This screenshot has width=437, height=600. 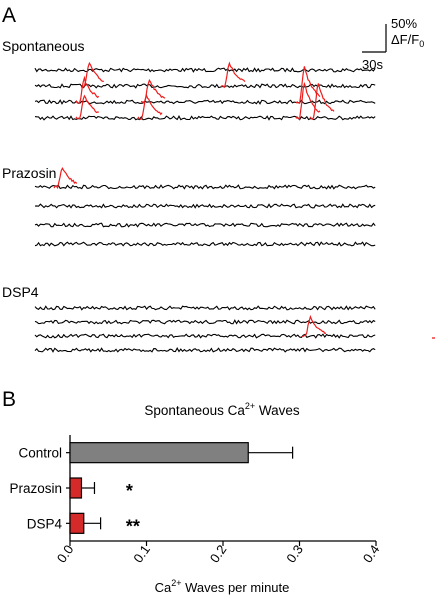 I want to click on panel-b-label: B, so click(x=9, y=399).